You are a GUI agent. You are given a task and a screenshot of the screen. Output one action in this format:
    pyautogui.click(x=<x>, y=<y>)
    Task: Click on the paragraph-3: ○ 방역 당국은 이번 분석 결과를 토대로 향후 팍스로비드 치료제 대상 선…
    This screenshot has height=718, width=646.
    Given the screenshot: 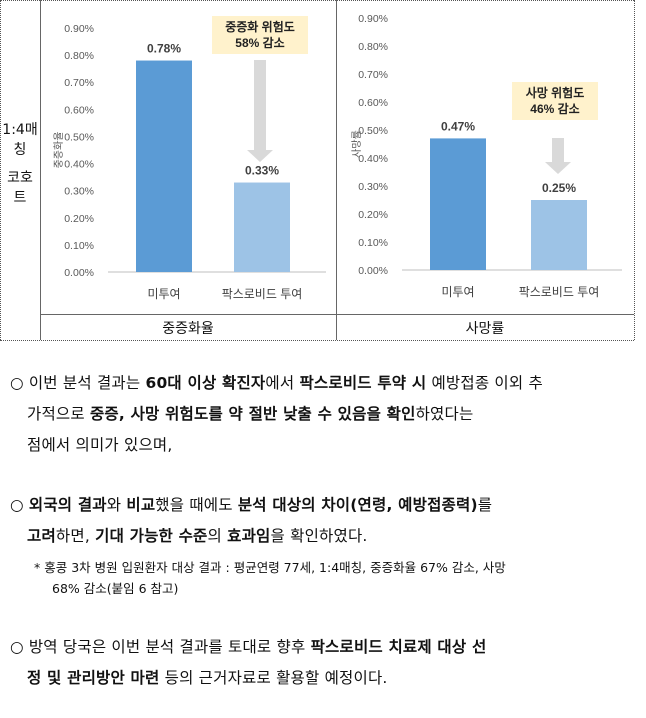 What is the action you would take?
    pyautogui.click(x=323, y=663)
    